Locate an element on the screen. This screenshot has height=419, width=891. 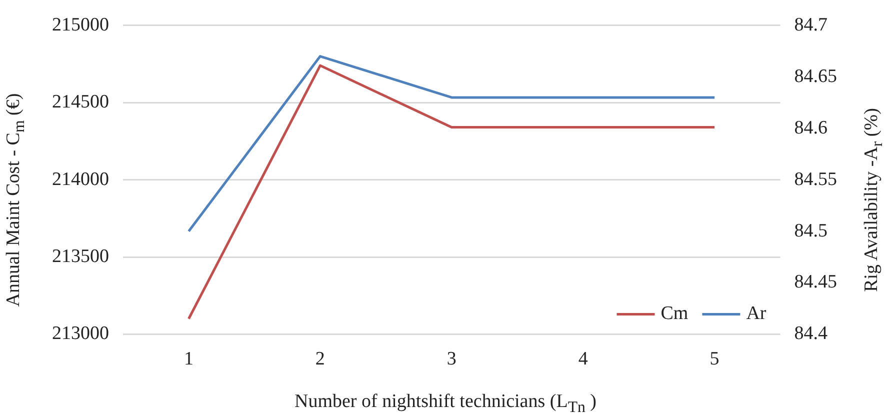
y2-tick-label: 84.45 is located at coordinates (815, 282).